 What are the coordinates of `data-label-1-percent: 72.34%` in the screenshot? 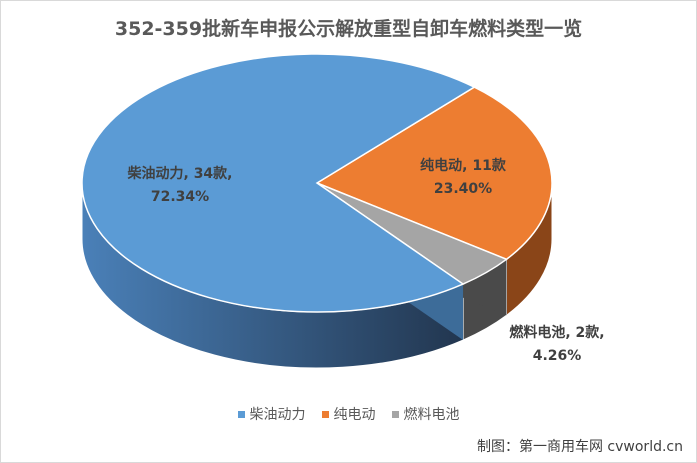 It's located at (180, 197).